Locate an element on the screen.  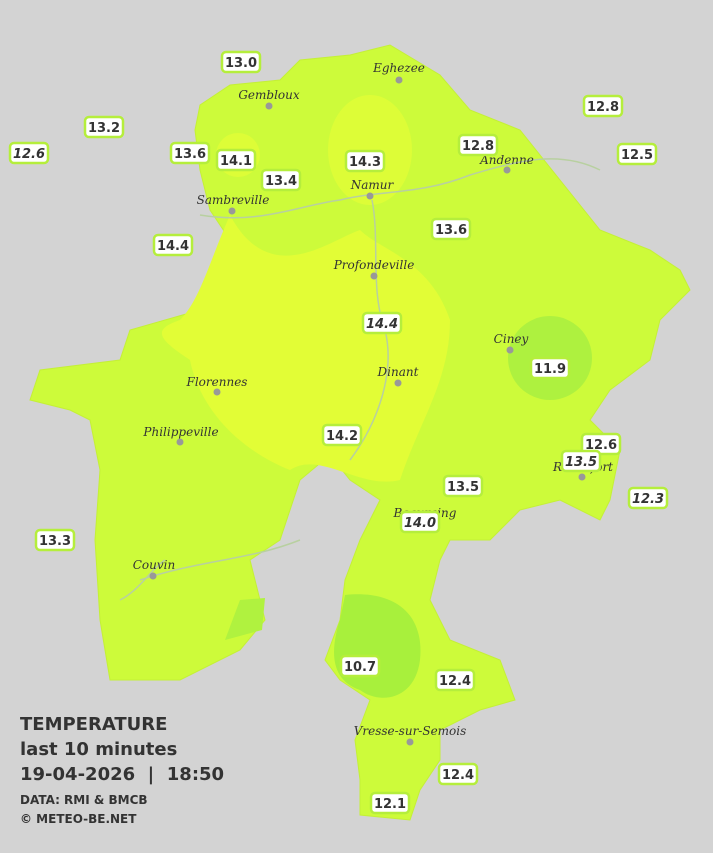
station-value: 13.2 is located at coordinates (104, 128).